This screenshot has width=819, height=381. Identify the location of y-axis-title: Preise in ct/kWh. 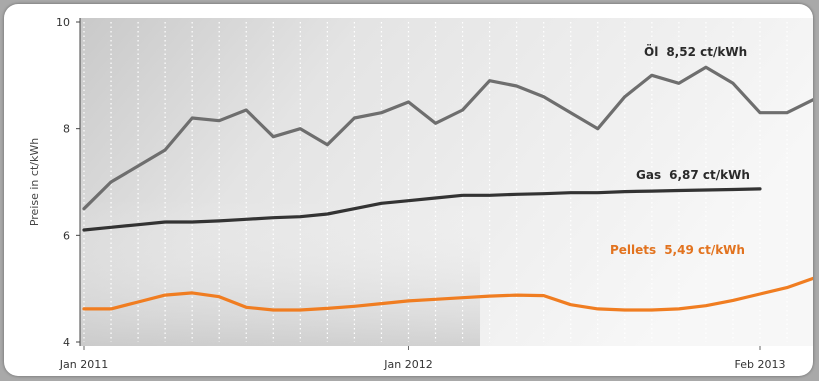
(34, 182).